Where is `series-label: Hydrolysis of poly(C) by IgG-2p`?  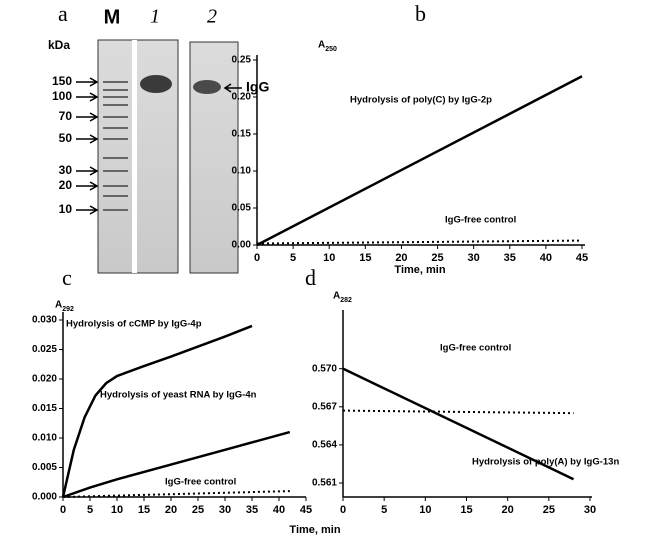
series-label: Hydrolysis of poly(C) by IgG-2p is located at coordinates (421, 100).